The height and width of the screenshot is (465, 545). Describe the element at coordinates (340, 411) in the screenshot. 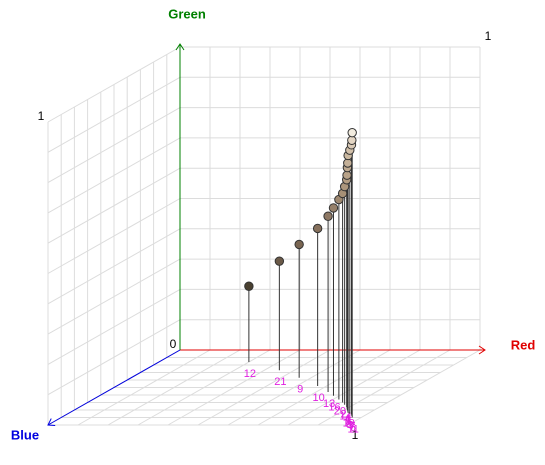

I see `point-label: 20` at that location.